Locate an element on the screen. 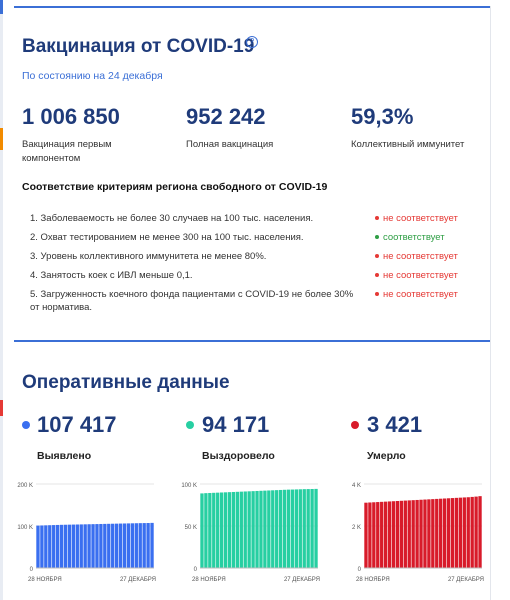 This screenshot has width=510, height=600. question-circle-icon: ? is located at coordinates (252, 42).